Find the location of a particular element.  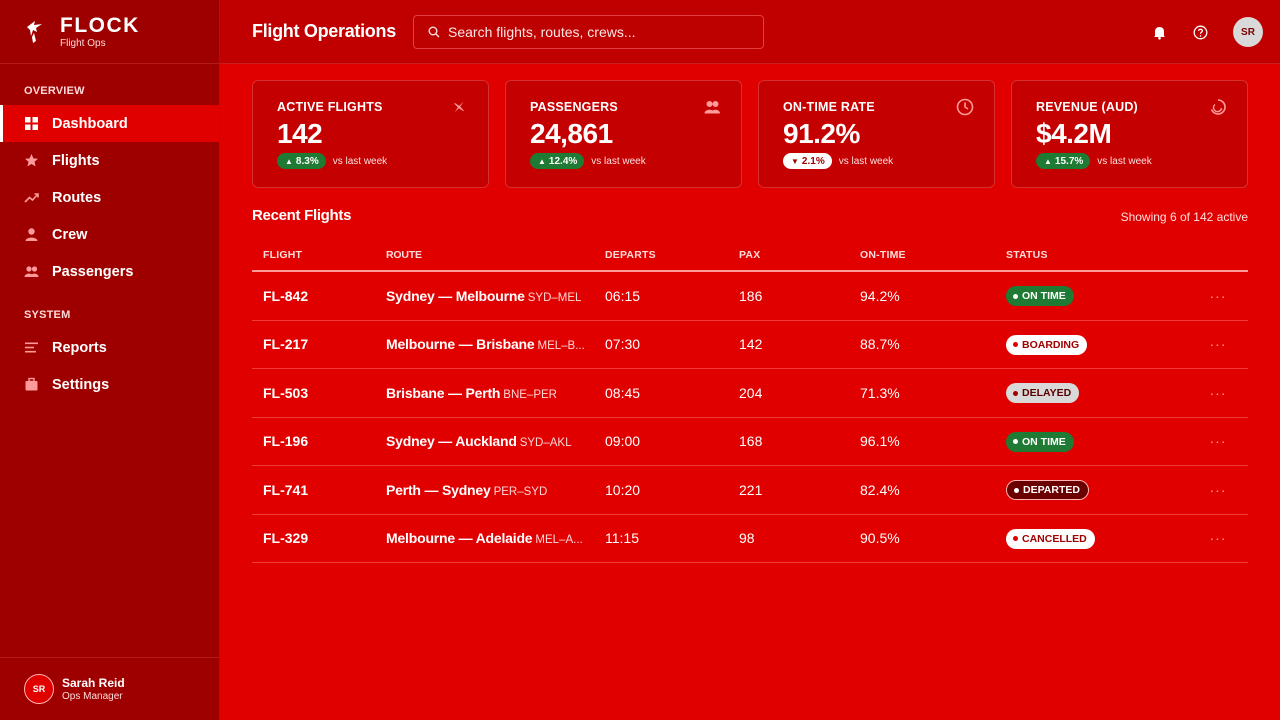

pax-count: 142 is located at coordinates (751, 344).